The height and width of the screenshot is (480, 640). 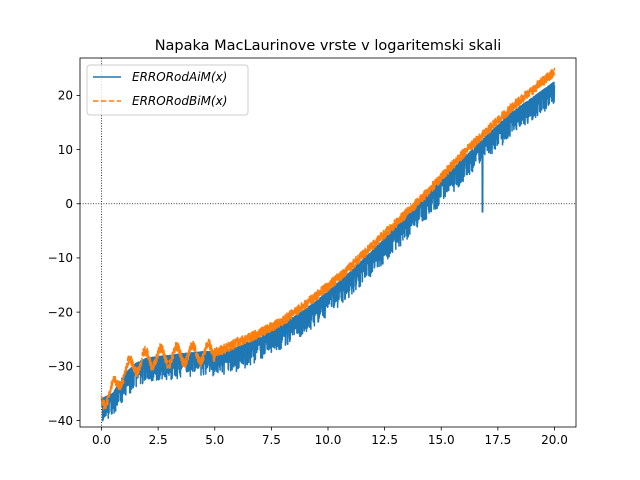 What do you see at coordinates (65, 150) in the screenshot?
I see `y-tick-label: 10` at bounding box center [65, 150].